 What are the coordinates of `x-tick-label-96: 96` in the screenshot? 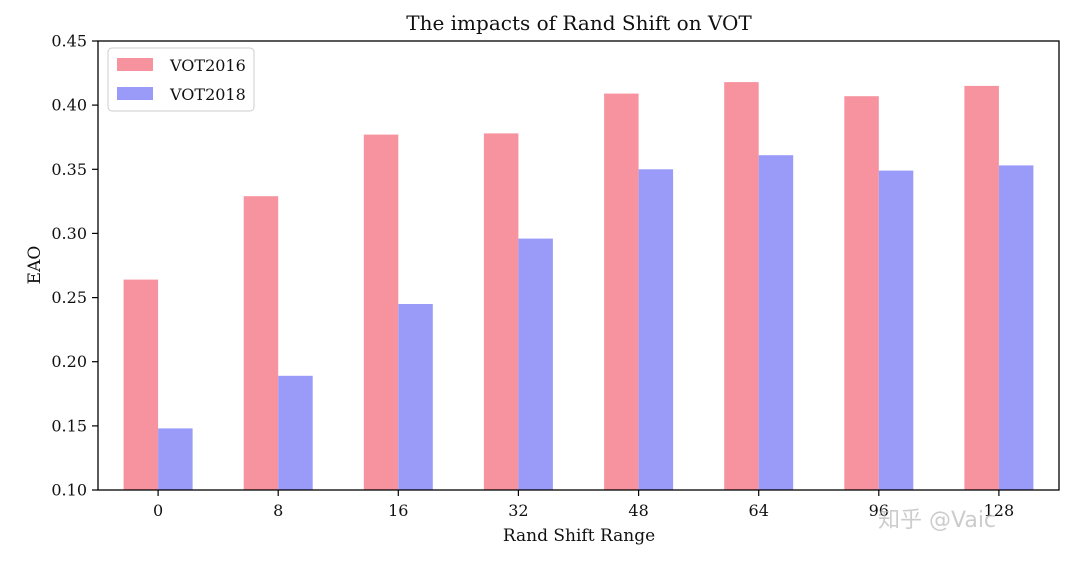 It's located at (879, 510).